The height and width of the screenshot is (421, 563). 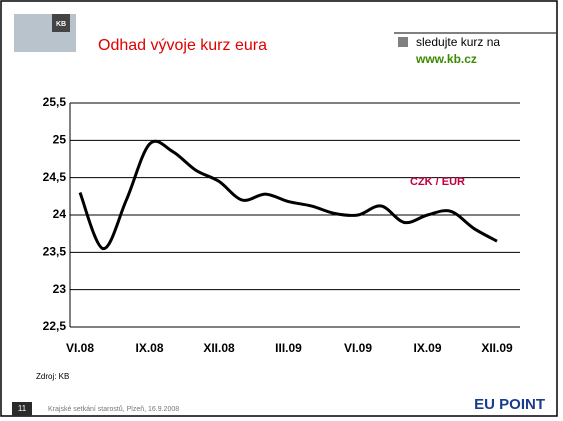 What do you see at coordinates (427, 348) in the screenshot?
I see `x-tick-label: IX.09` at bounding box center [427, 348].